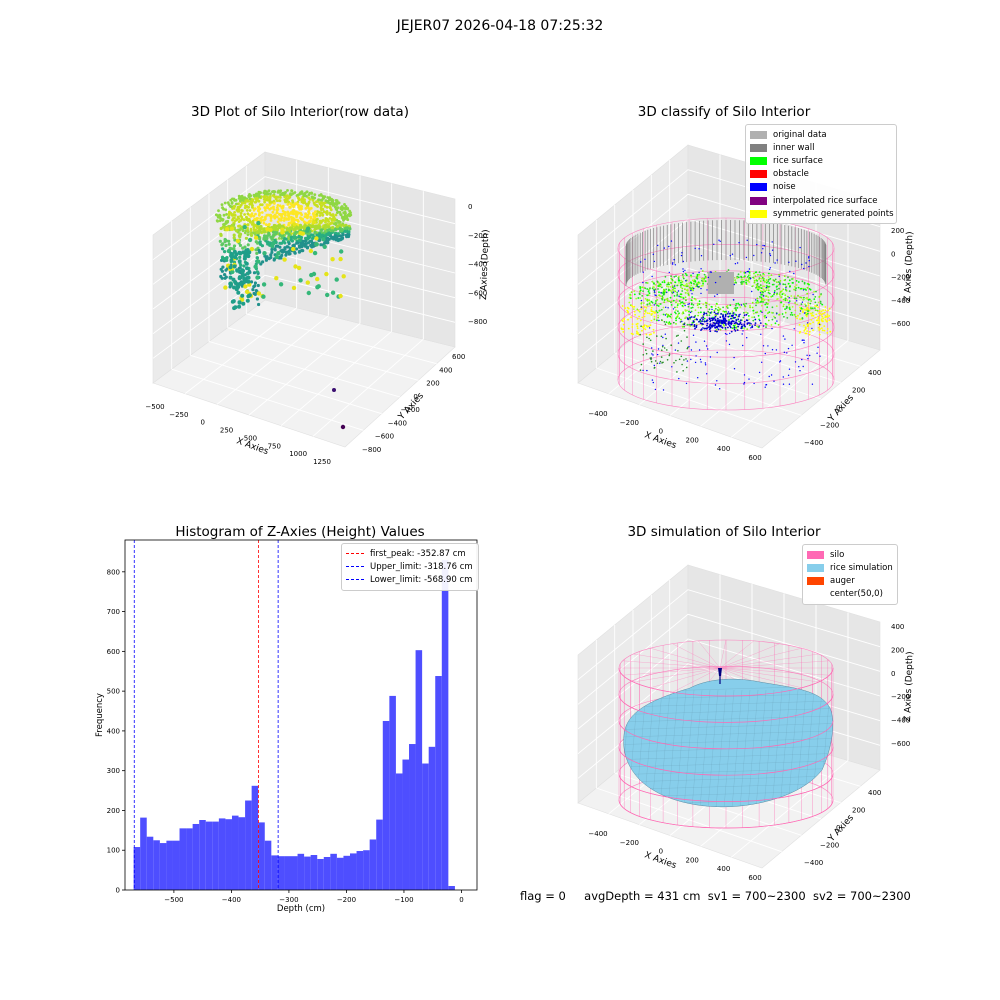 The image size is (1000, 1000). Describe the element at coordinates (726, 787) in the screenshot. I see `simulation-silo-front-ring` at that location.